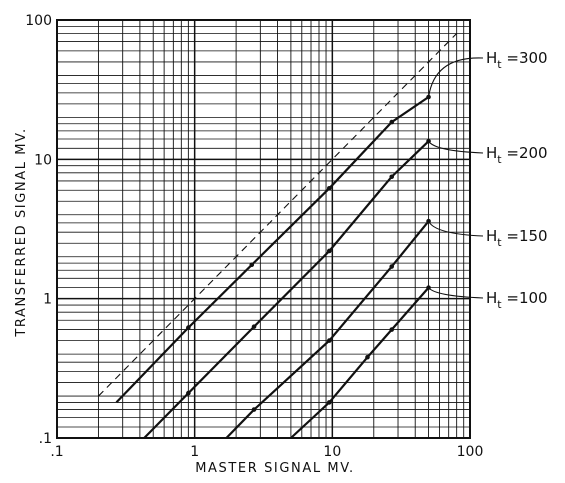 The height and width of the screenshot is (483, 565). Describe the element at coordinates (517, 238) in the screenshot. I see `series-label: Ht =150` at that location.